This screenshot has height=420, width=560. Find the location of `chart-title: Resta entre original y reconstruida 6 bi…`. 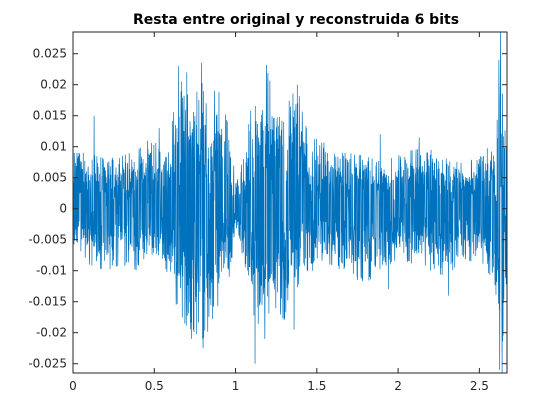

chart-title: Resta entre original y reconstruida 6 bi… is located at coordinates (296, 20).